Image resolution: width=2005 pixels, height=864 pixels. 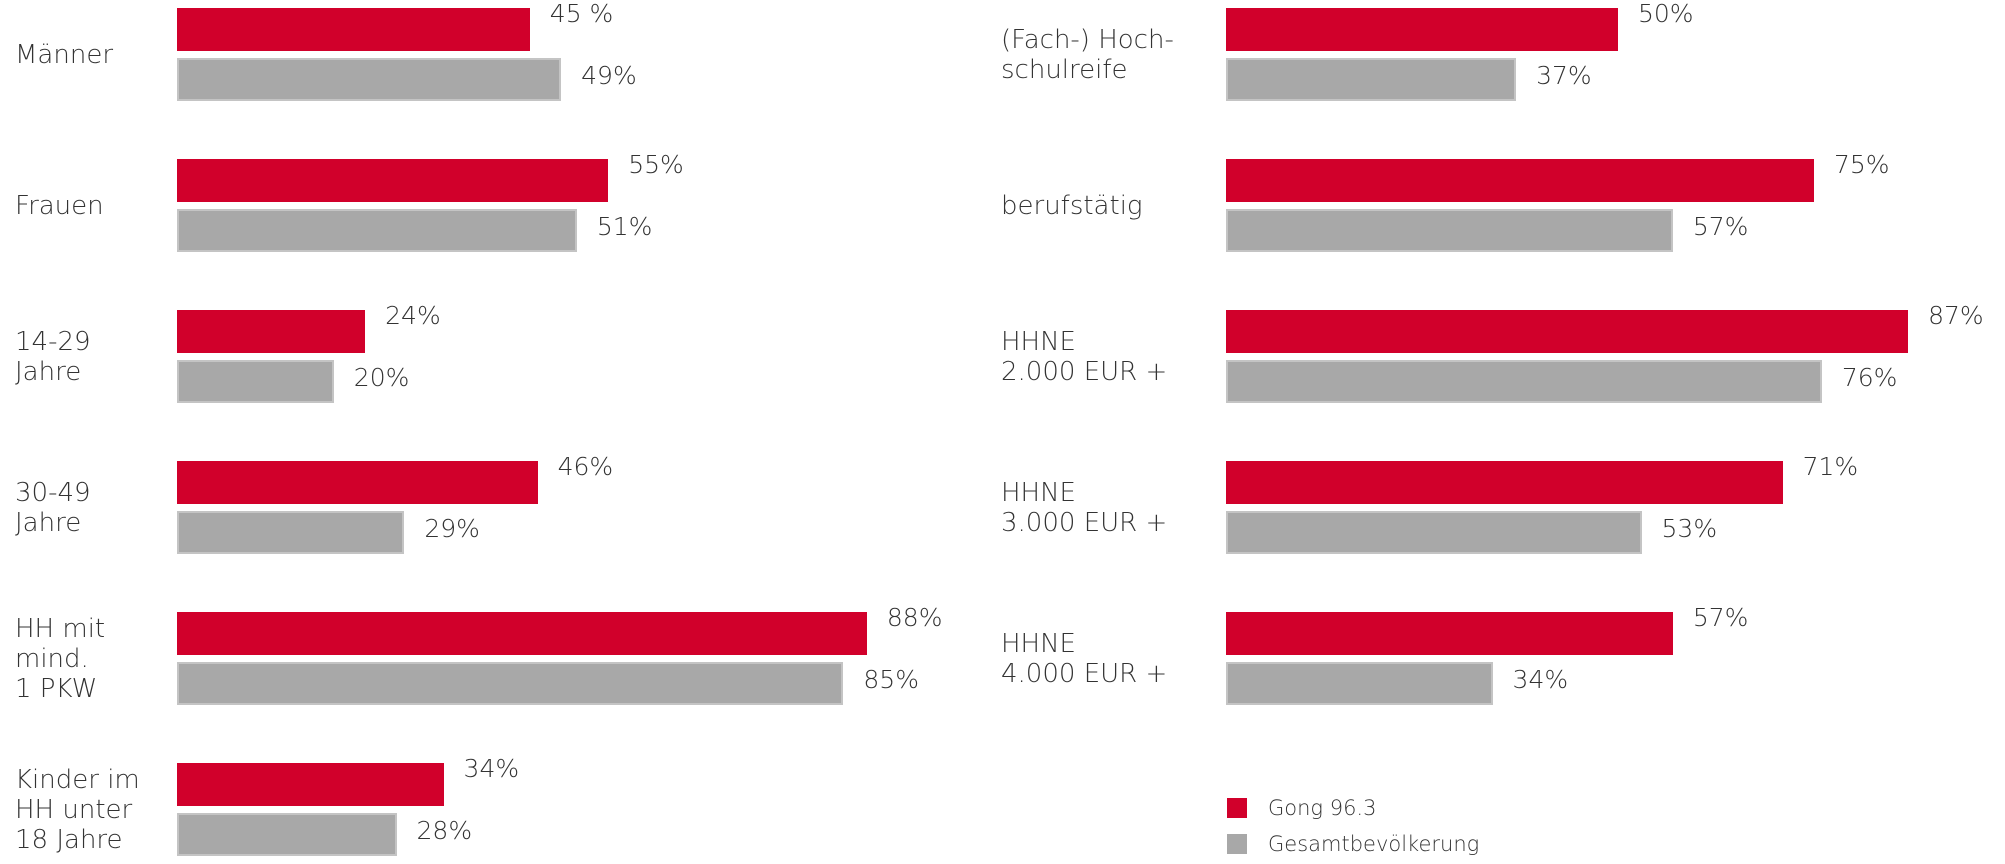 What do you see at coordinates (1869, 377) in the screenshot?
I see `value-label: 76%` at bounding box center [1869, 377].